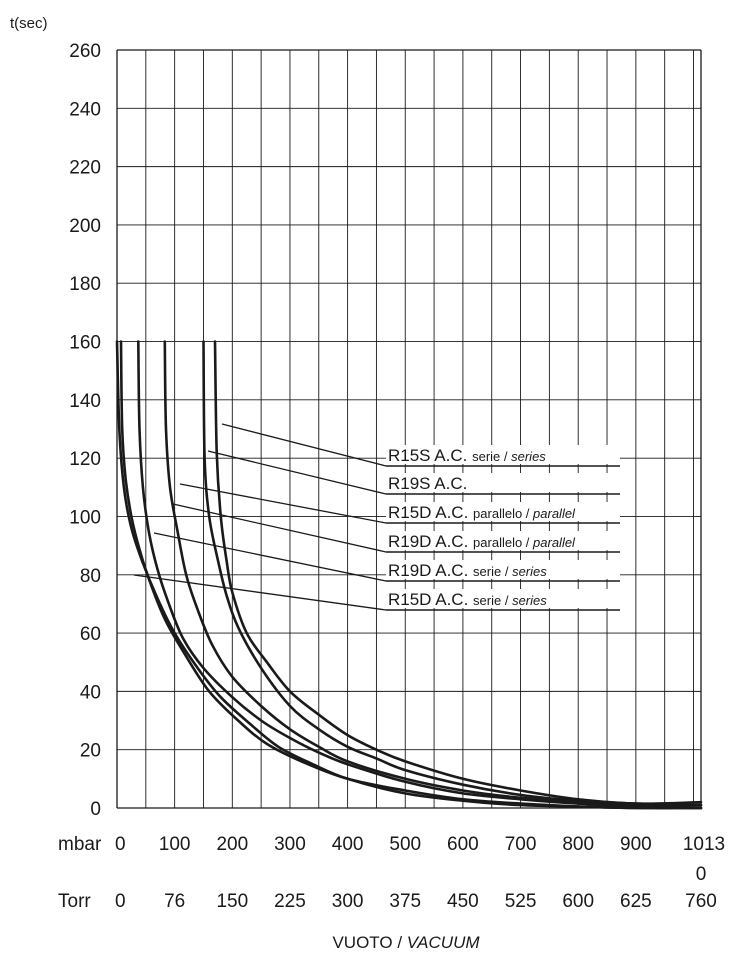  What do you see at coordinates (636, 844) in the screenshot?
I see `x-tick-mbar: 900` at bounding box center [636, 844].